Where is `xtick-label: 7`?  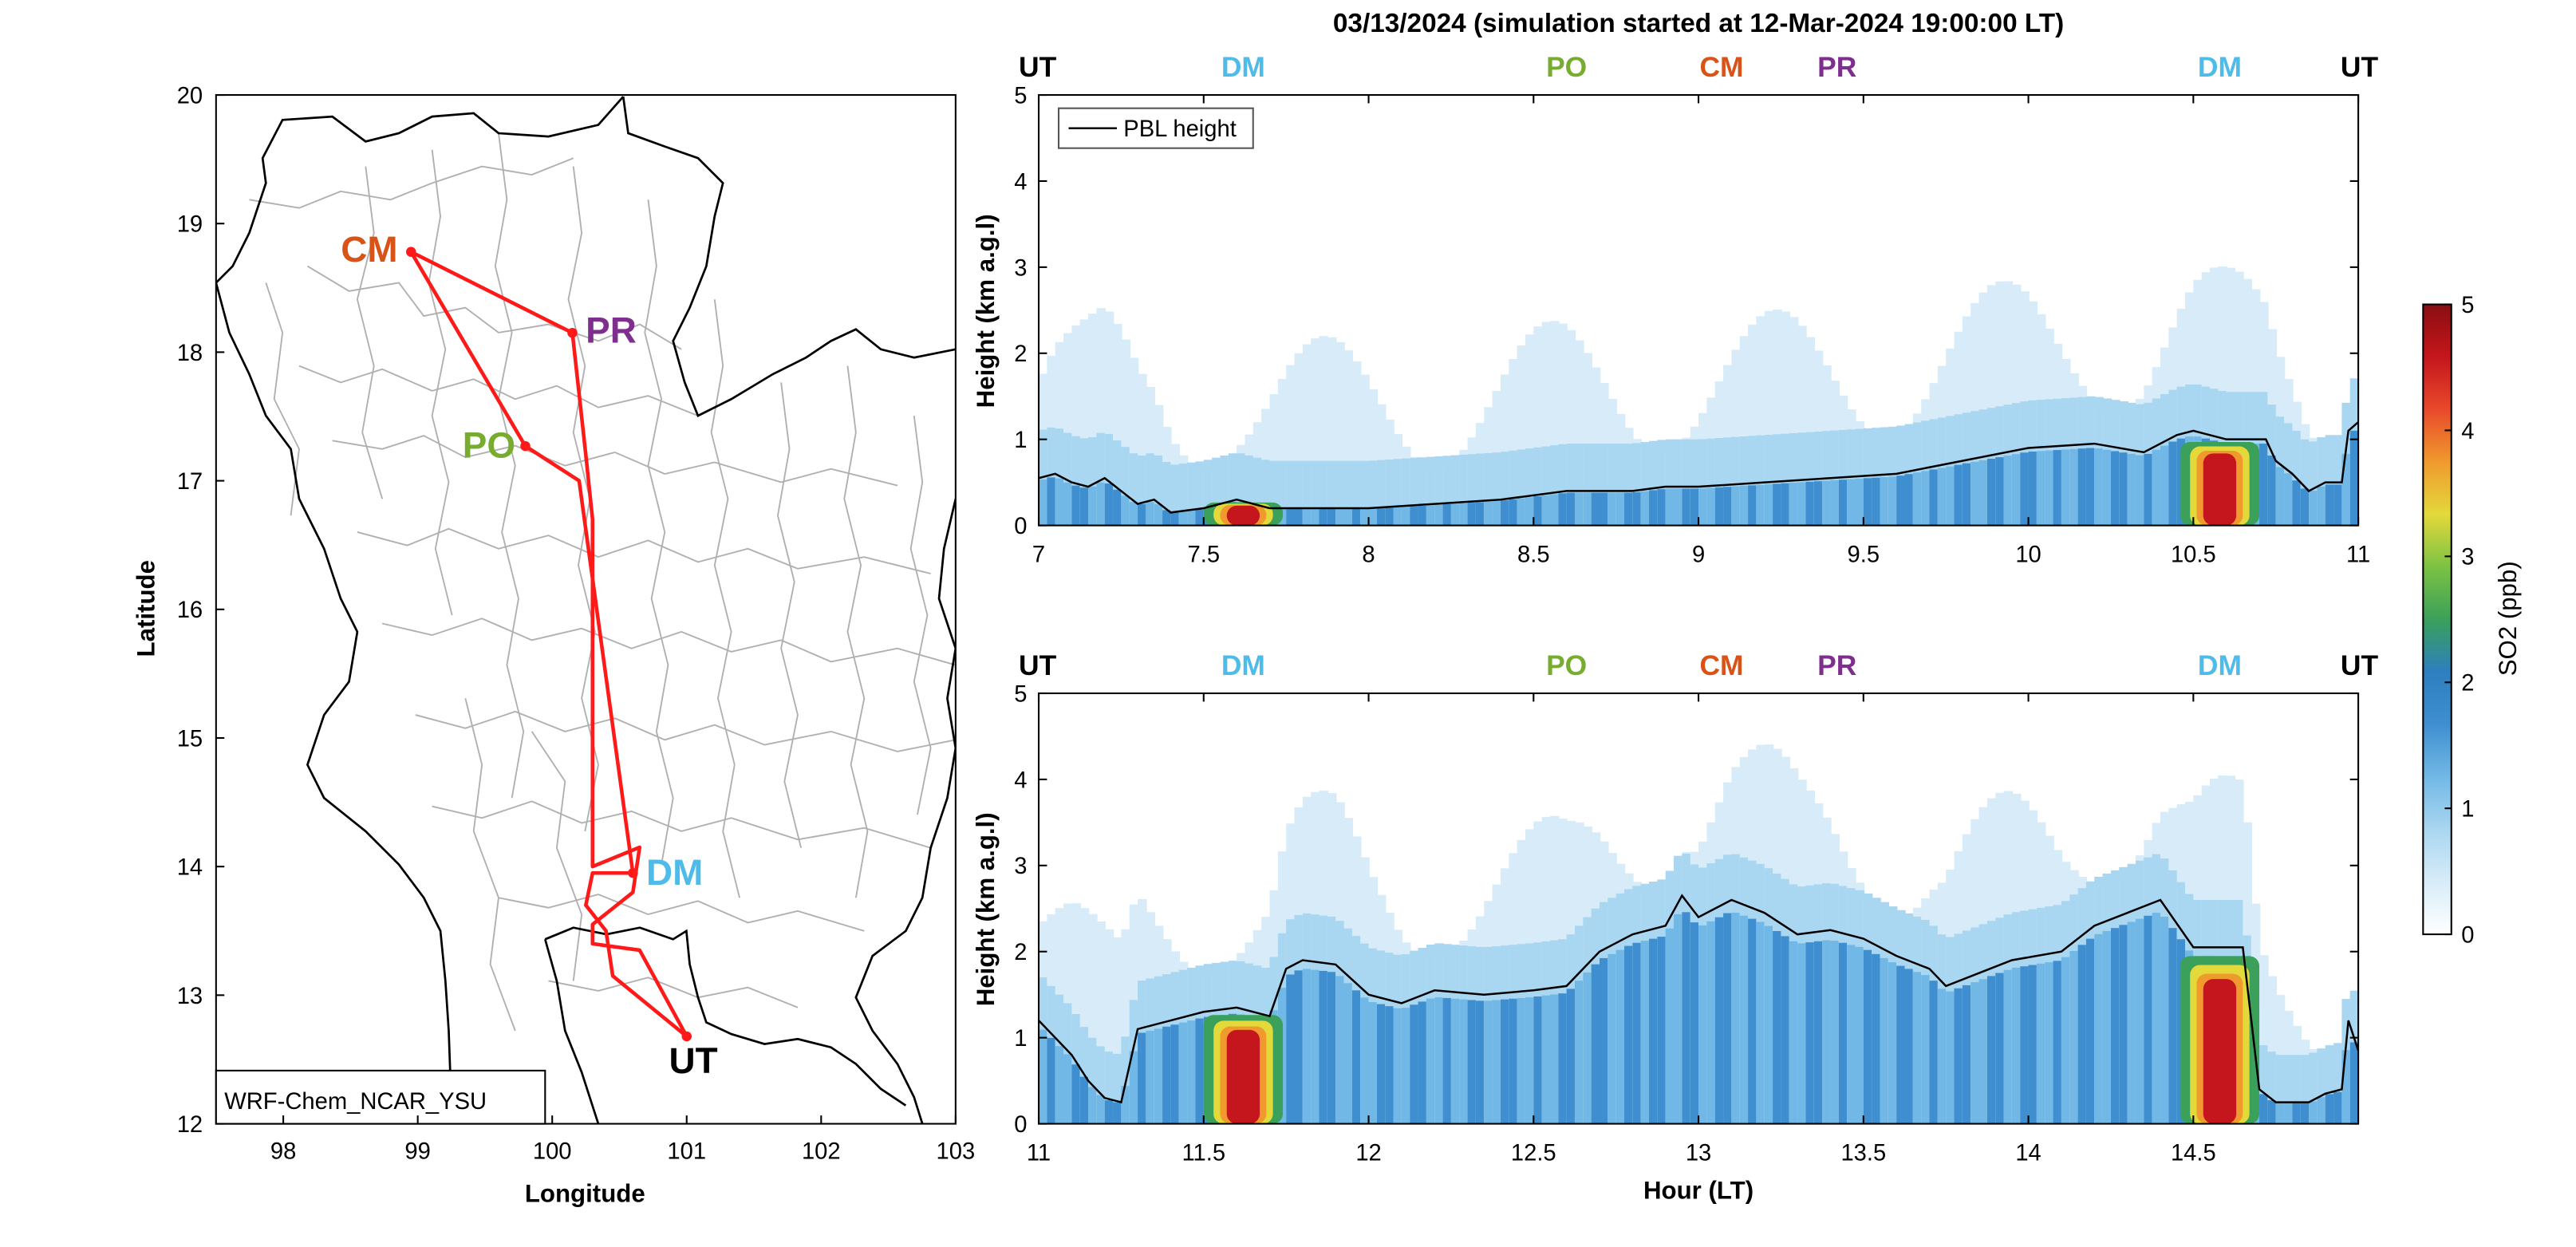 xtick-label: 7 is located at coordinates (1038, 554).